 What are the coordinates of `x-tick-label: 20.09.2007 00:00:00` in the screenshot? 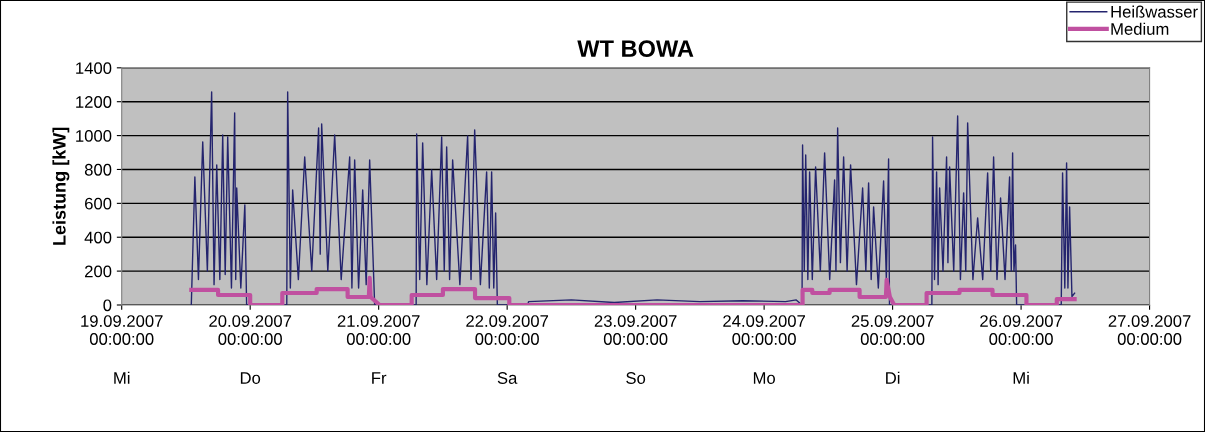 It's located at (250, 330).